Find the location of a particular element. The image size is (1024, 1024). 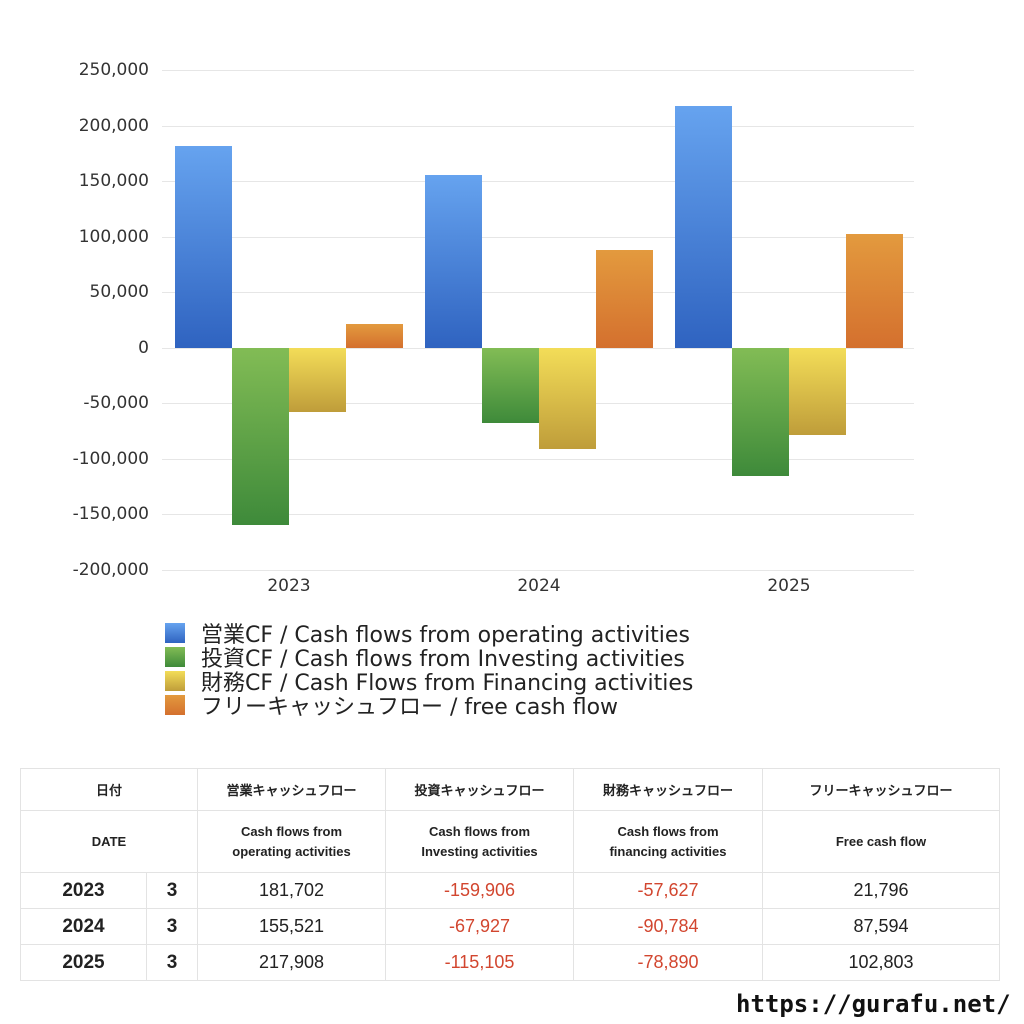

header-operating-jp: 営業キャッシュフロー is located at coordinates (291, 789).